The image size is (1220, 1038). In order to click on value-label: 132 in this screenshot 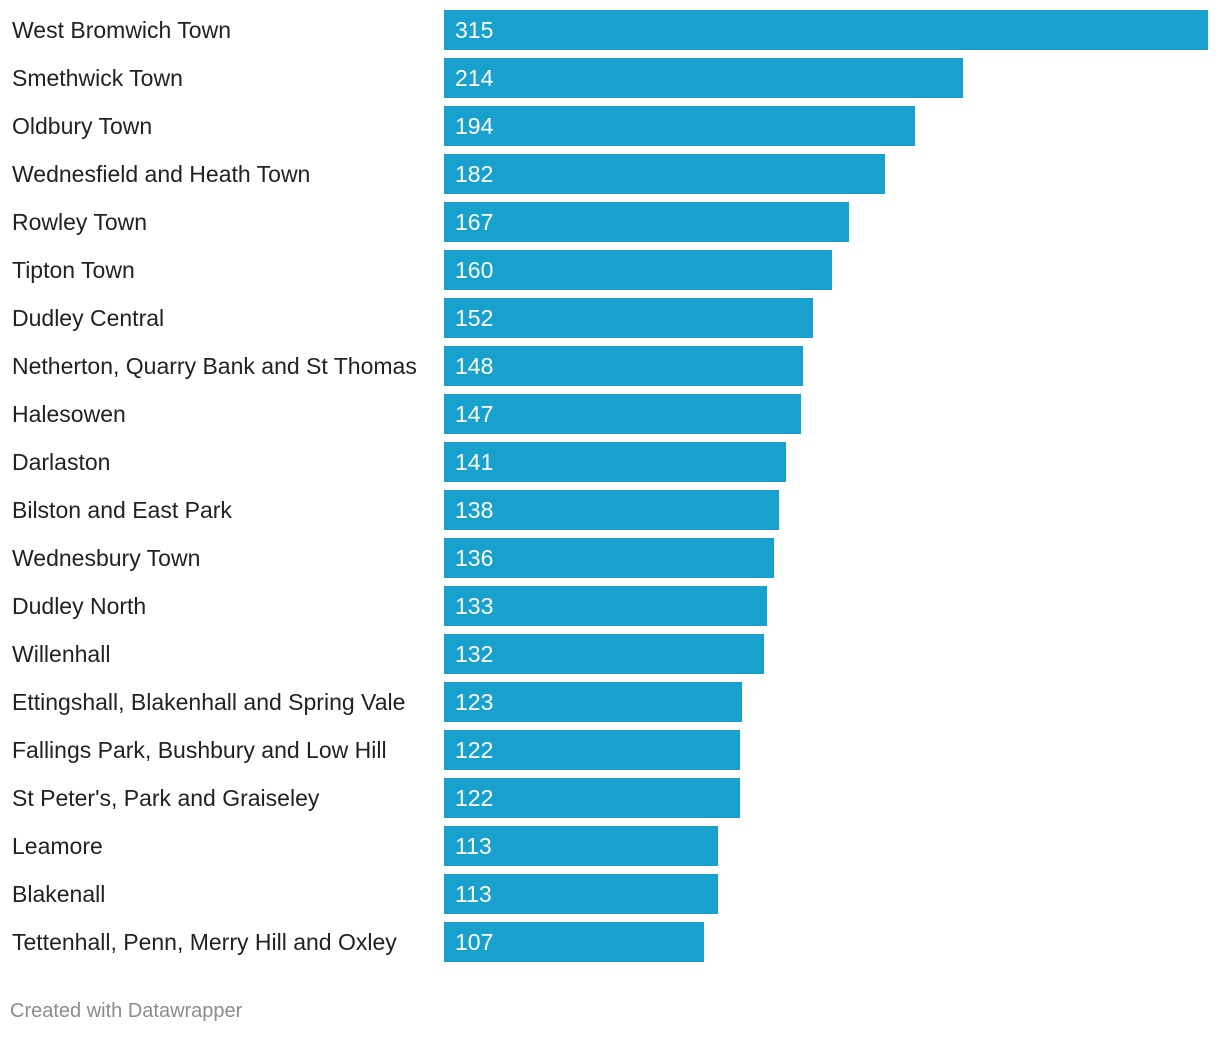, I will do `click(474, 654)`.